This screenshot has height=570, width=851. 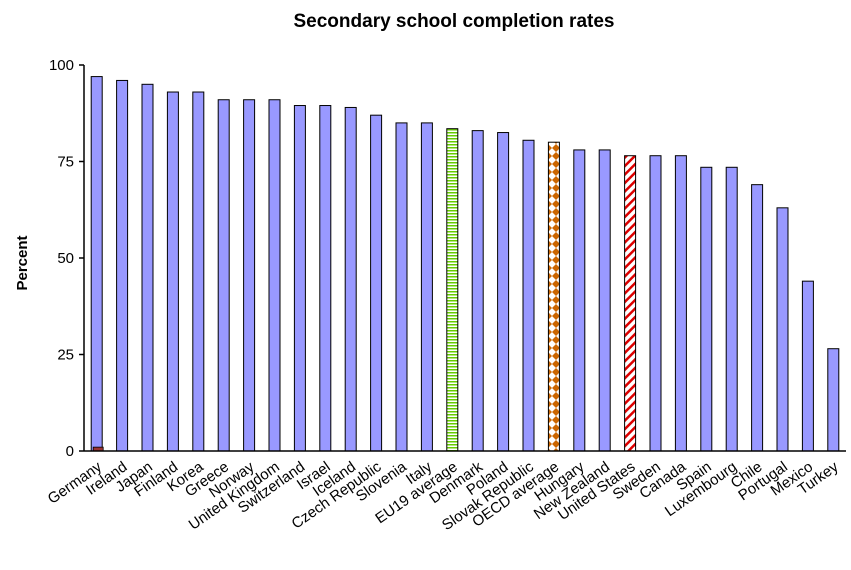 I want to click on bar-korea, so click(x=198, y=271).